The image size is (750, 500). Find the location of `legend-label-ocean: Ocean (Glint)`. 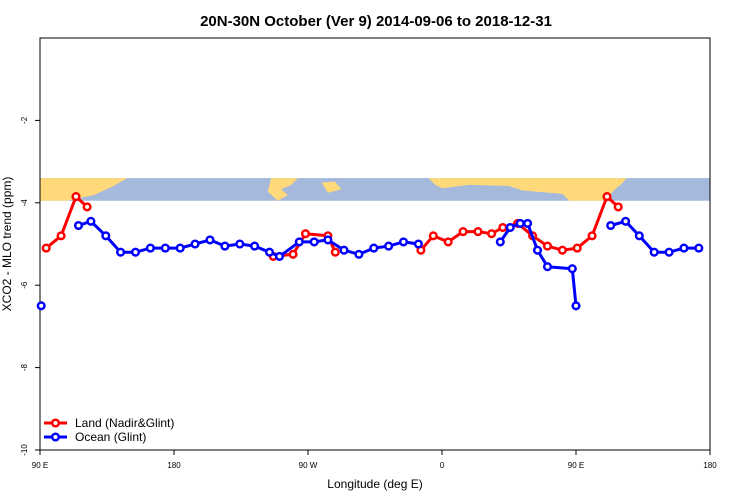

legend-label-ocean: Ocean (Glint) is located at coordinates (110, 437).